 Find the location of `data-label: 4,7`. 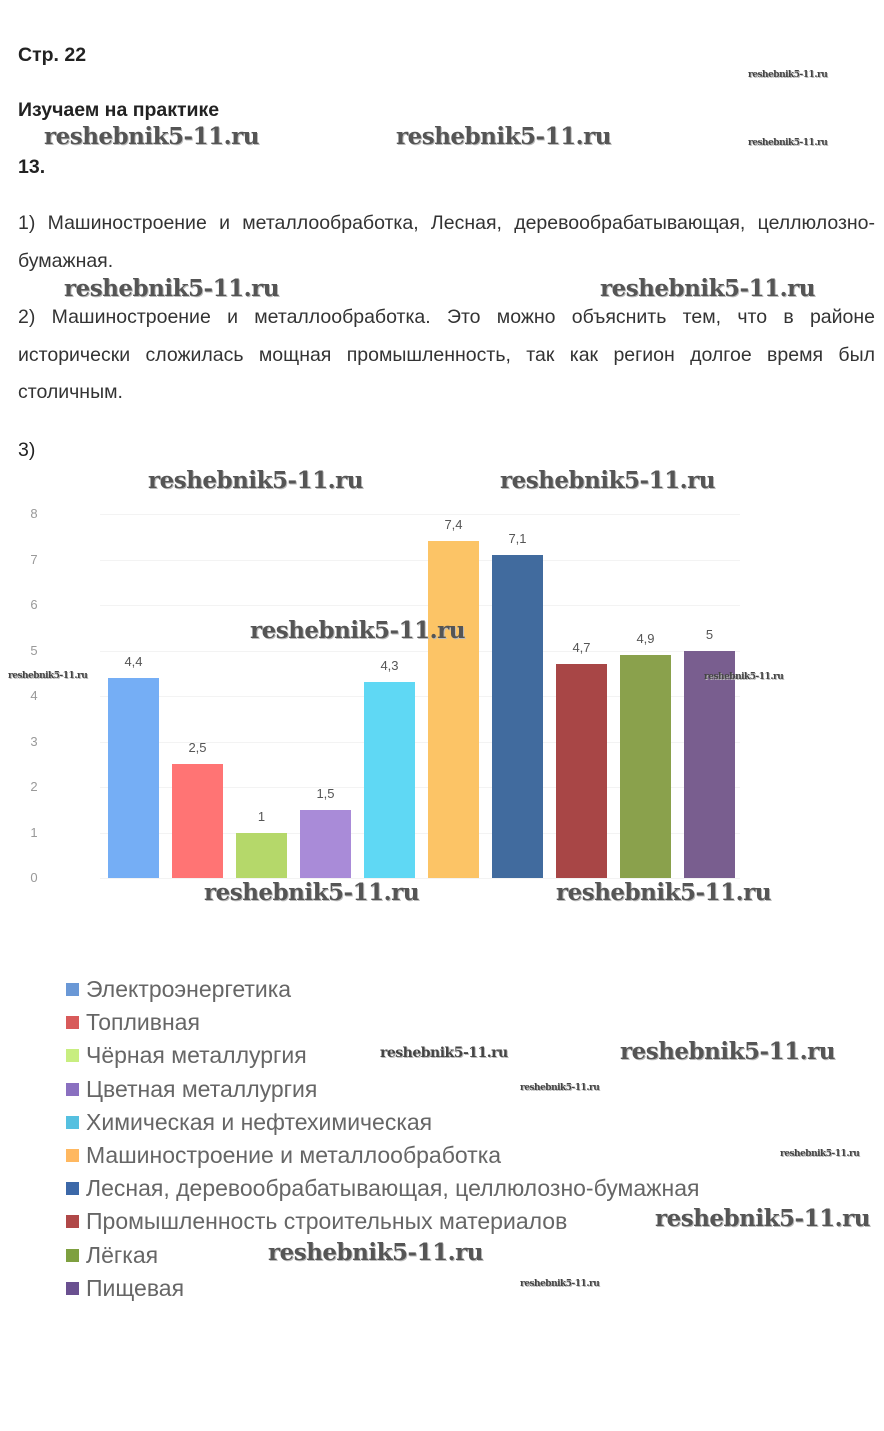

data-label: 4,7 is located at coordinates (581, 648).